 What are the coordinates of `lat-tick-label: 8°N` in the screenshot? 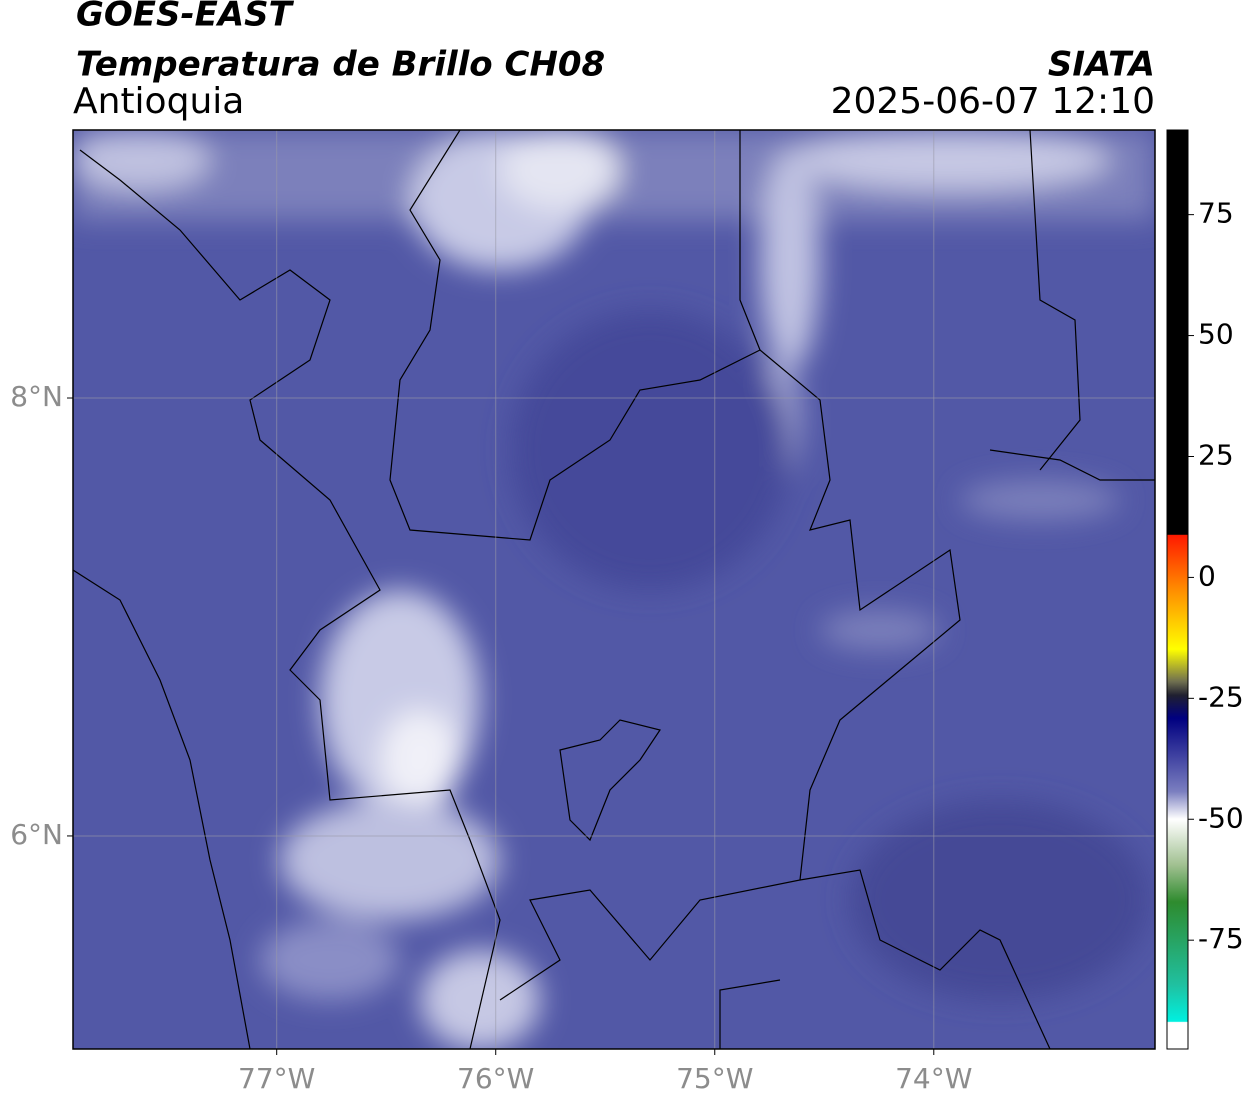 It's located at (36, 396).